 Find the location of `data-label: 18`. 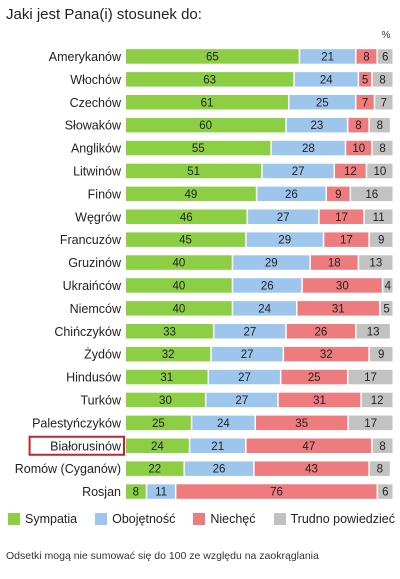

data-label: 18 is located at coordinates (334, 264).